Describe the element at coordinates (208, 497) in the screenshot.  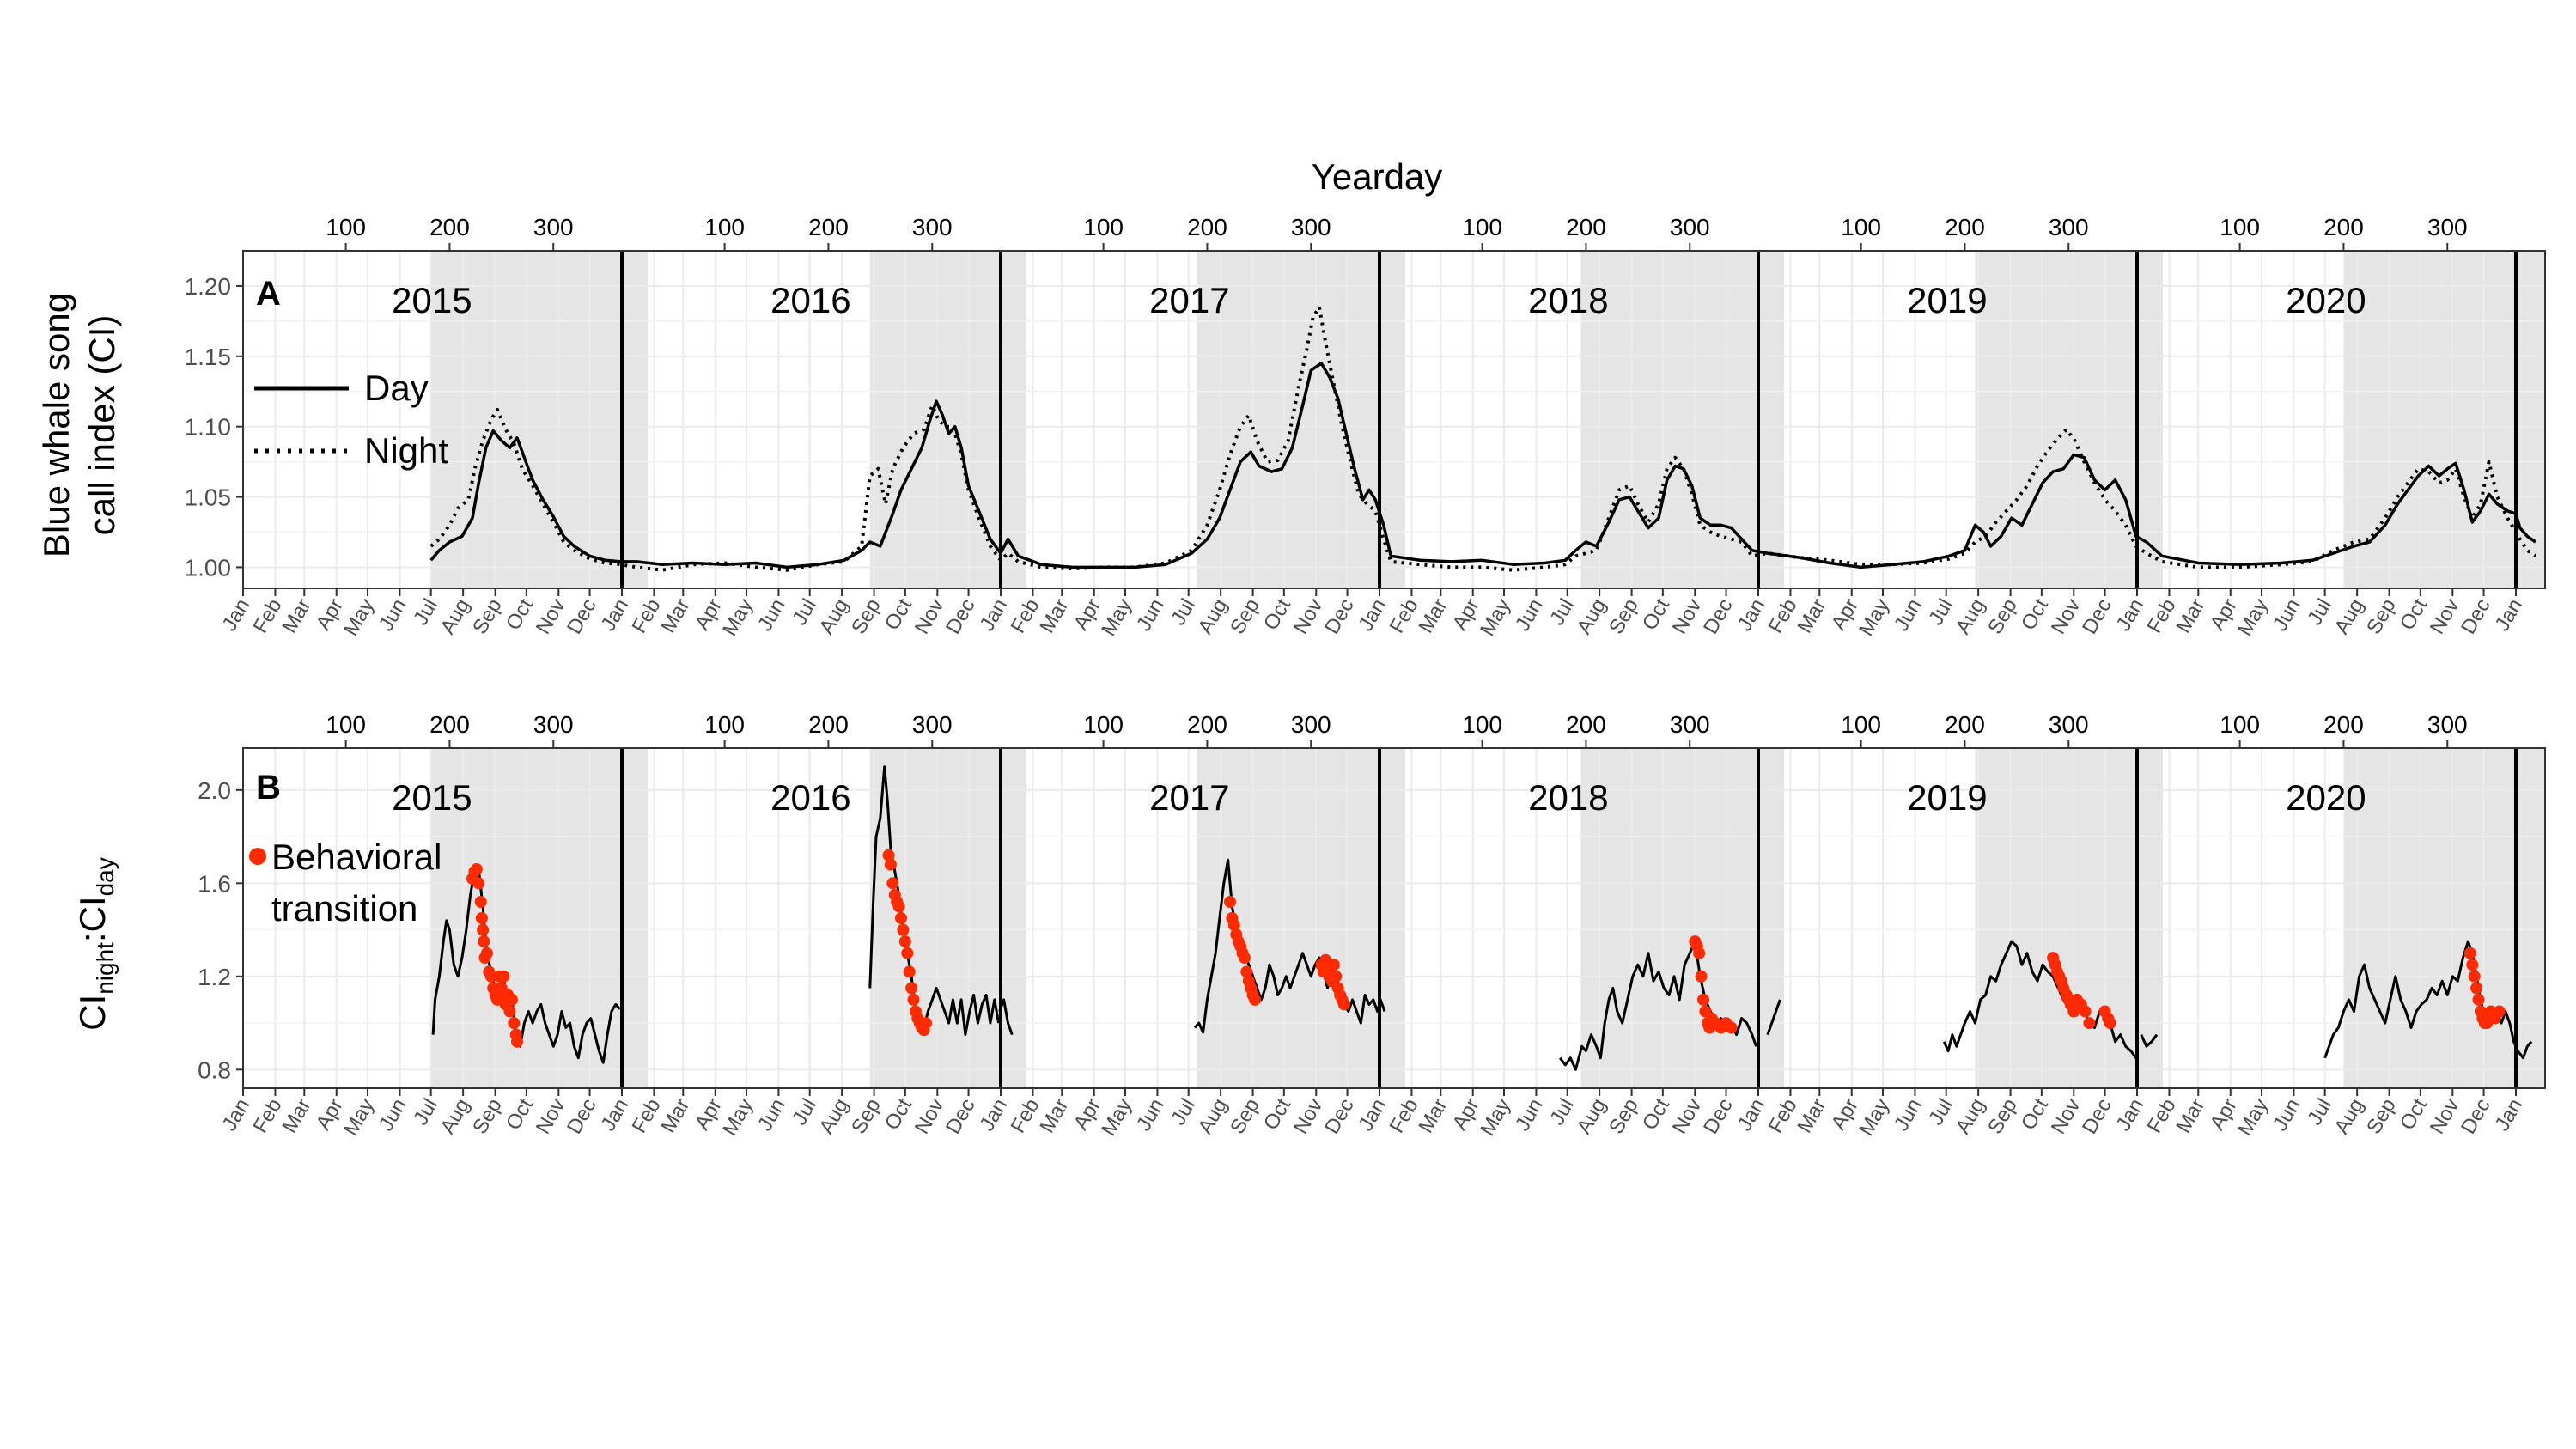
I see `y-tick-label: 1.05` at that location.